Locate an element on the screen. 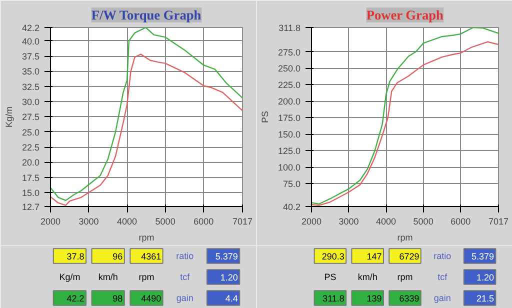 The width and height of the screenshot is (512, 308). y-axis-title: PS is located at coordinates (265, 117).